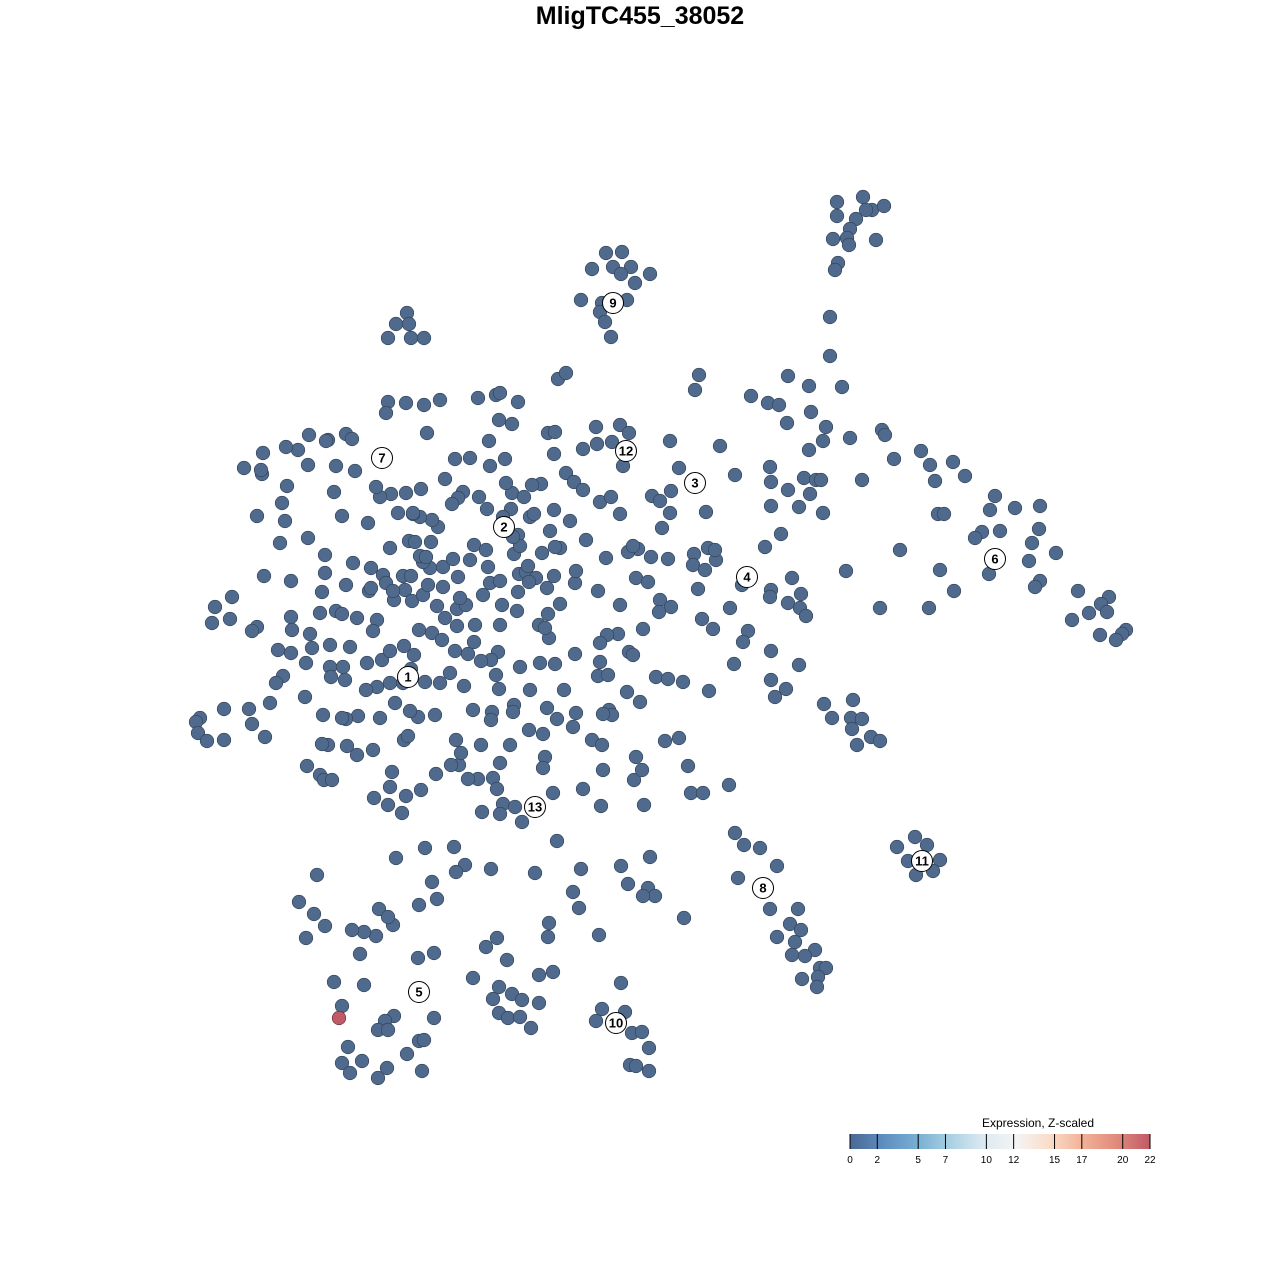 This screenshot has height=1280, width=1280. What do you see at coordinates (339, 1018) in the screenshot?
I see `data-point-highlighted` at bounding box center [339, 1018].